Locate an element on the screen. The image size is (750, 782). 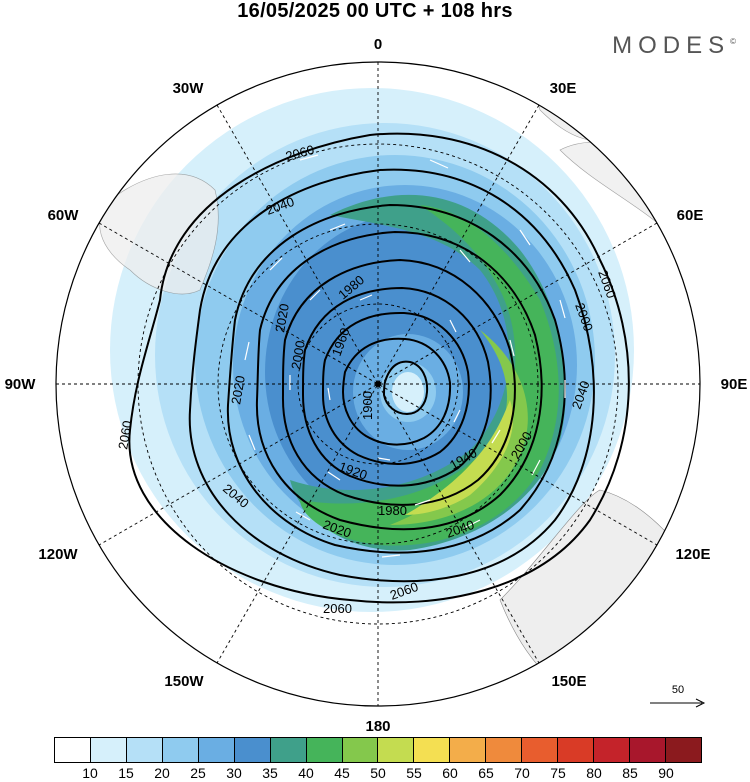
lon-label-0: 0 is located at coordinates (378, 44).